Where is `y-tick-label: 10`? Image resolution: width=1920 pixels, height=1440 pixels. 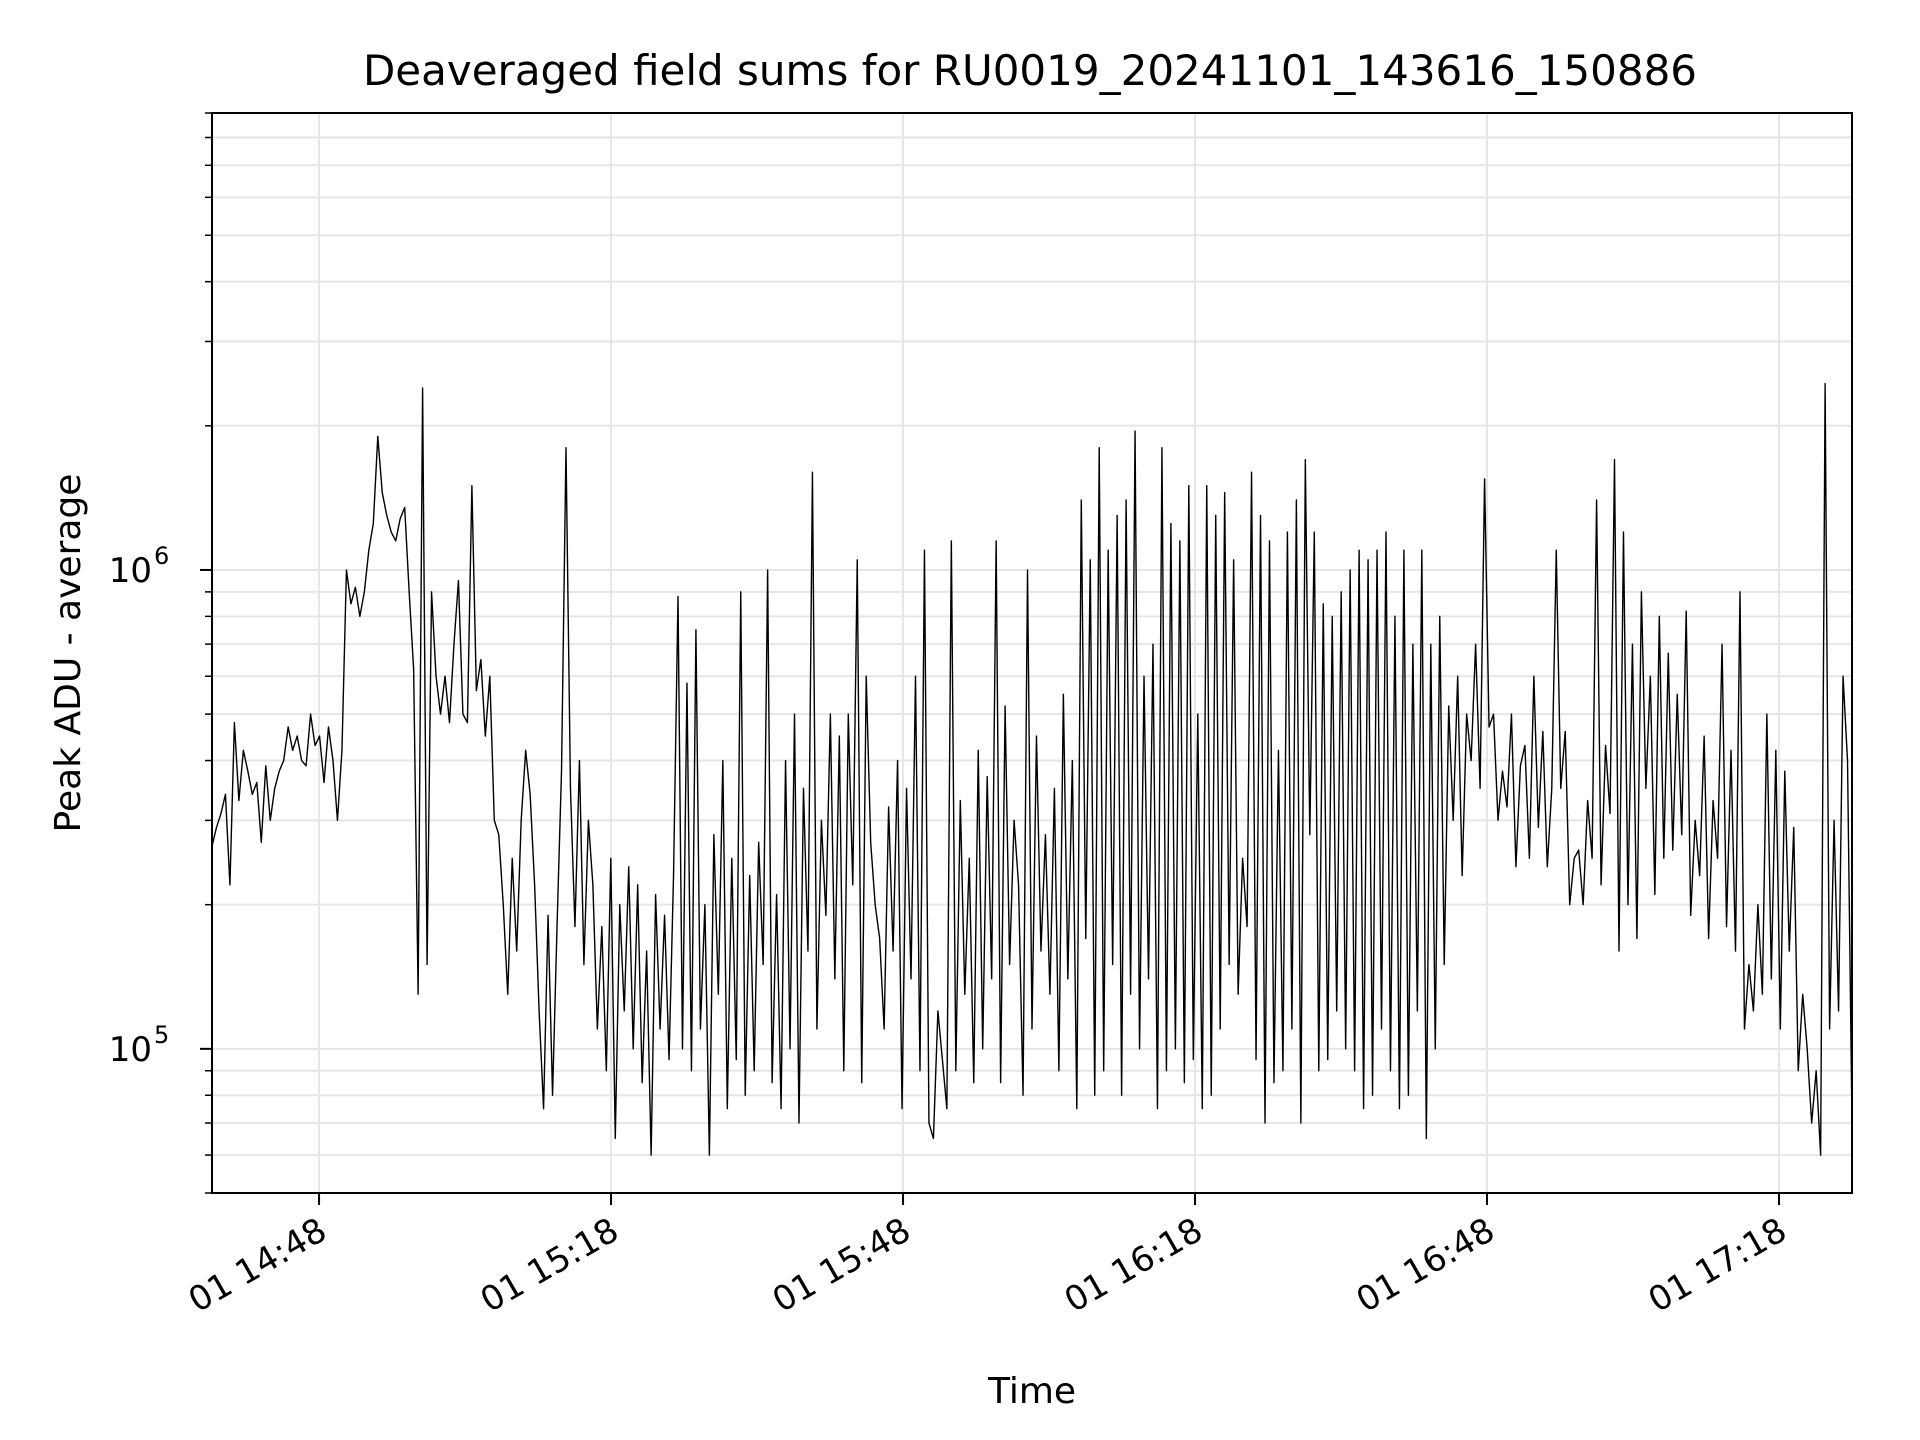
y-tick-label: 10 is located at coordinates (130, 571).